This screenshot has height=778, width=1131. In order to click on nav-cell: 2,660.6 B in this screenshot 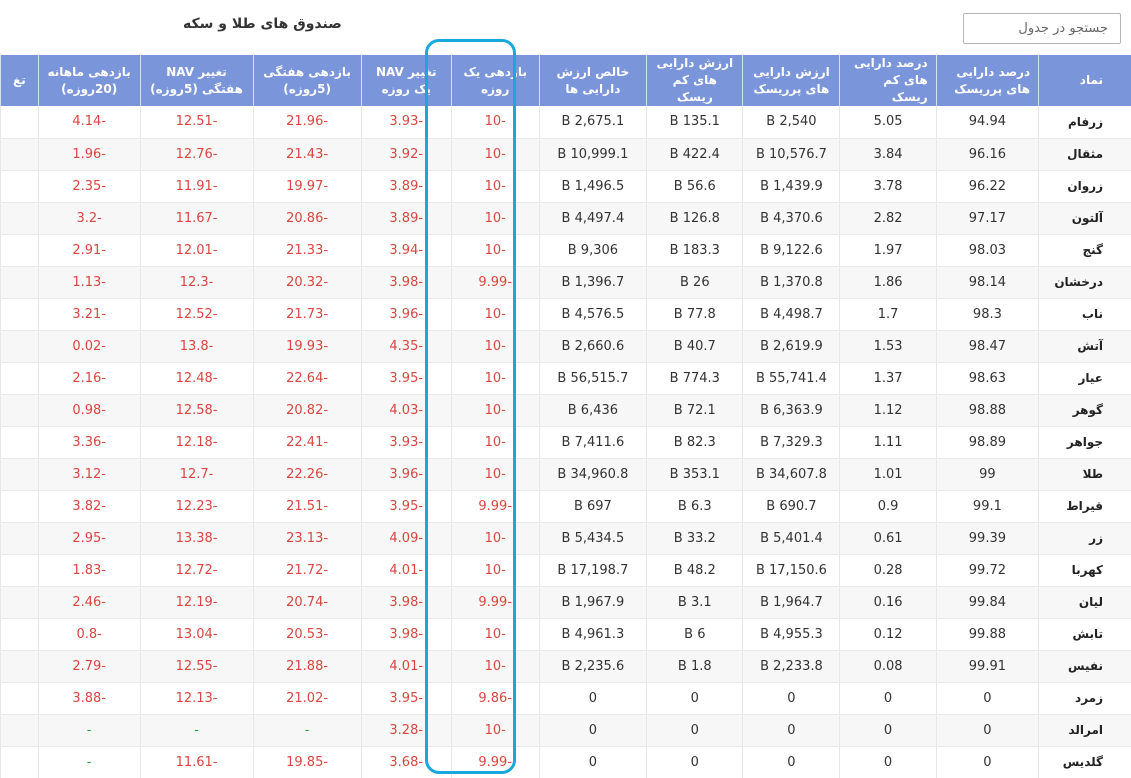, I will do `click(592, 346)`.